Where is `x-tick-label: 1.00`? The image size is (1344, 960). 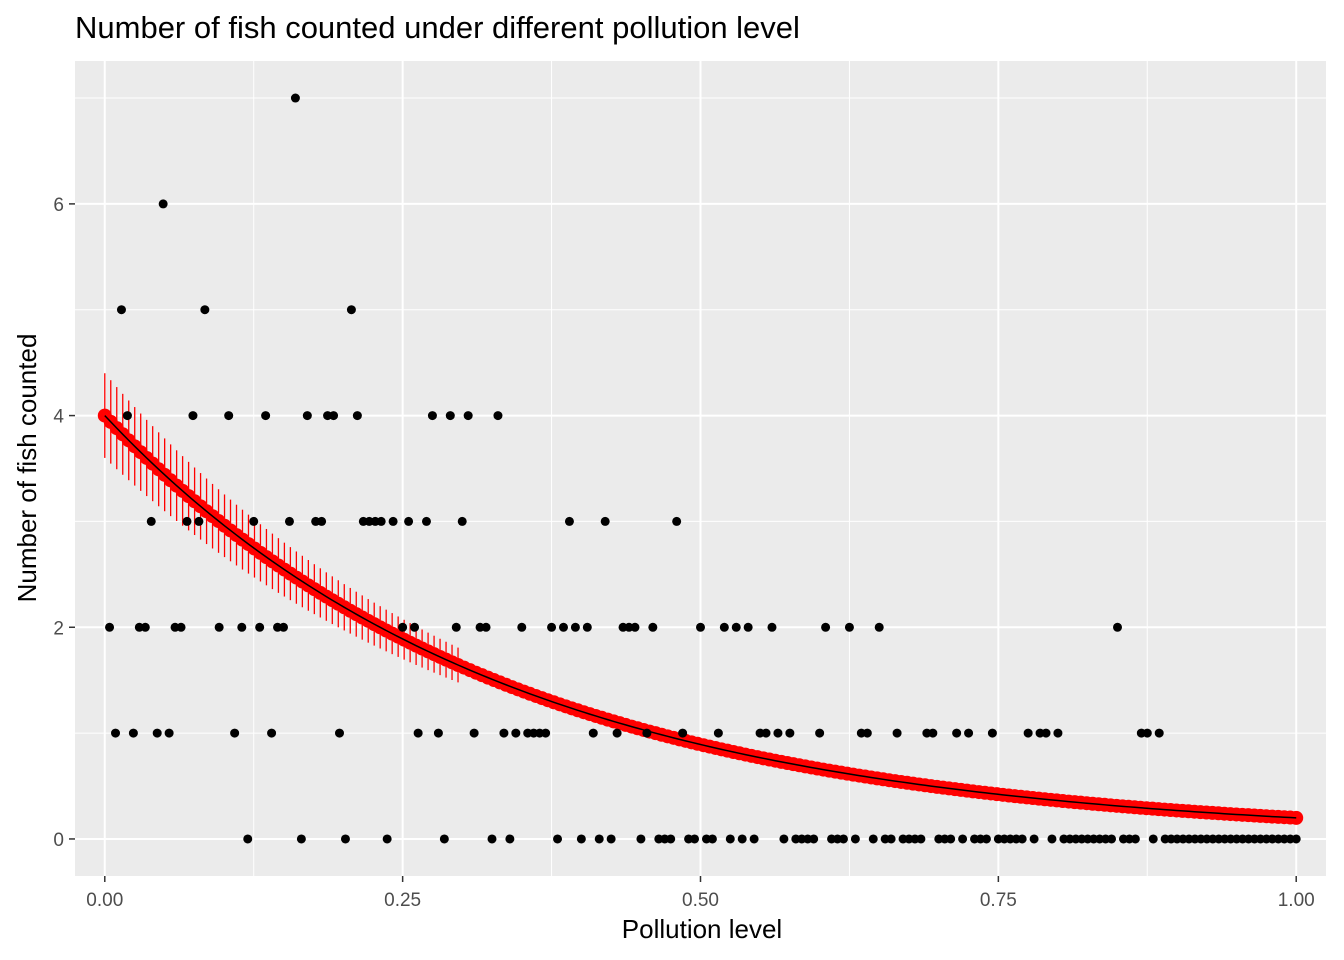
x-tick-label: 1.00 is located at coordinates (1296, 900).